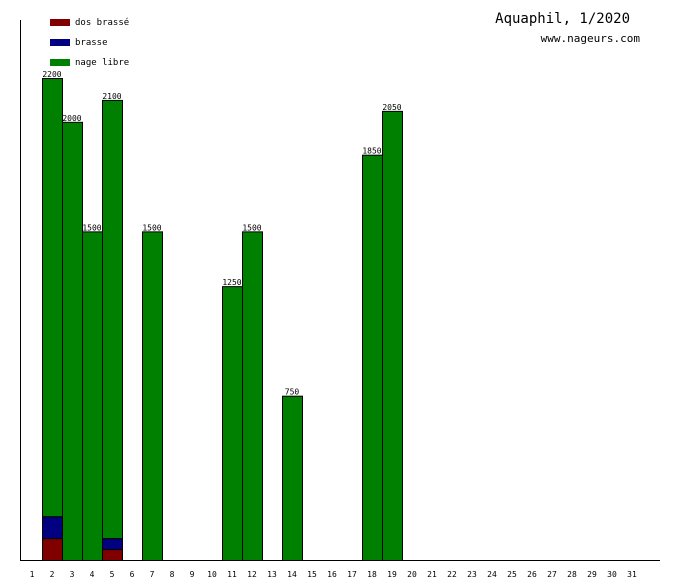 Image resolution: width=680 pixels, height=580 pixels. What do you see at coordinates (152, 574) in the screenshot?
I see `x-tick-label: 7` at bounding box center [152, 574].